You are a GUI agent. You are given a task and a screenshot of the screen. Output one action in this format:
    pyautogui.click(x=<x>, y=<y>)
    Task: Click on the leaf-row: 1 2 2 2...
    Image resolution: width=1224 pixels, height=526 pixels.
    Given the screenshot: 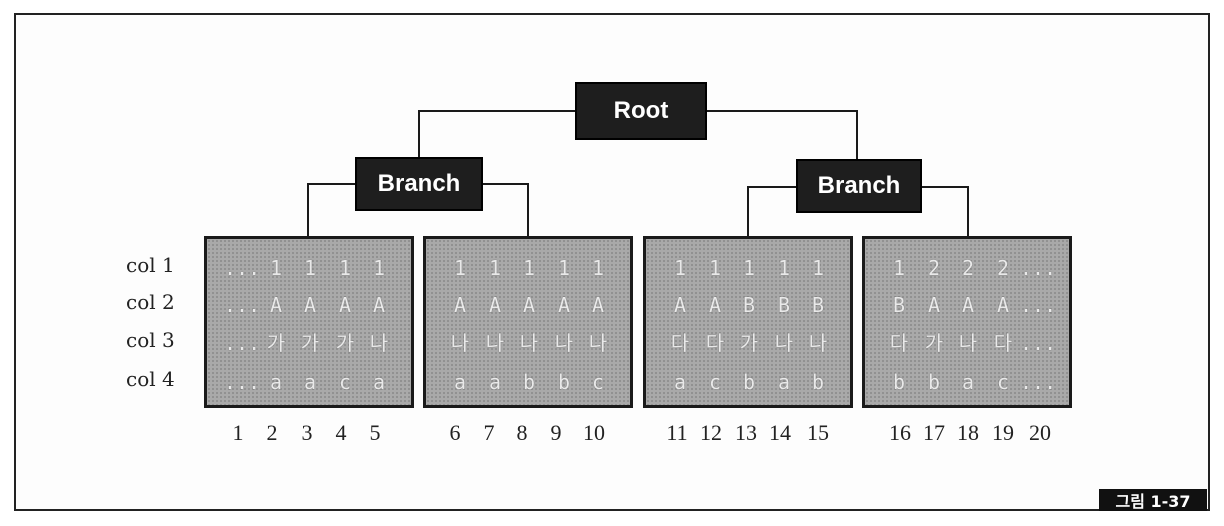 What is the action you would take?
    pyautogui.click(x=967, y=268)
    